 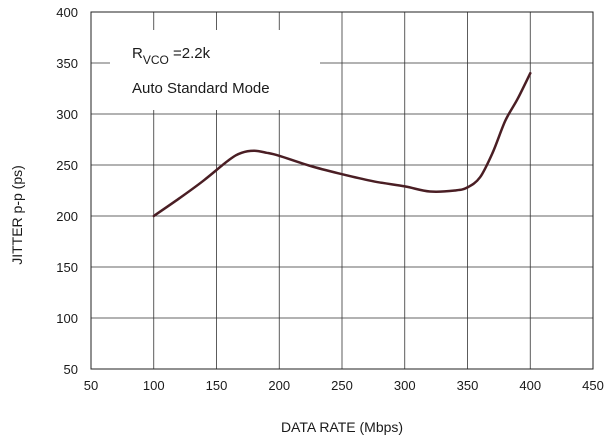 What do you see at coordinates (279, 385) in the screenshot?
I see `x-tick-label-3: 200` at bounding box center [279, 385].